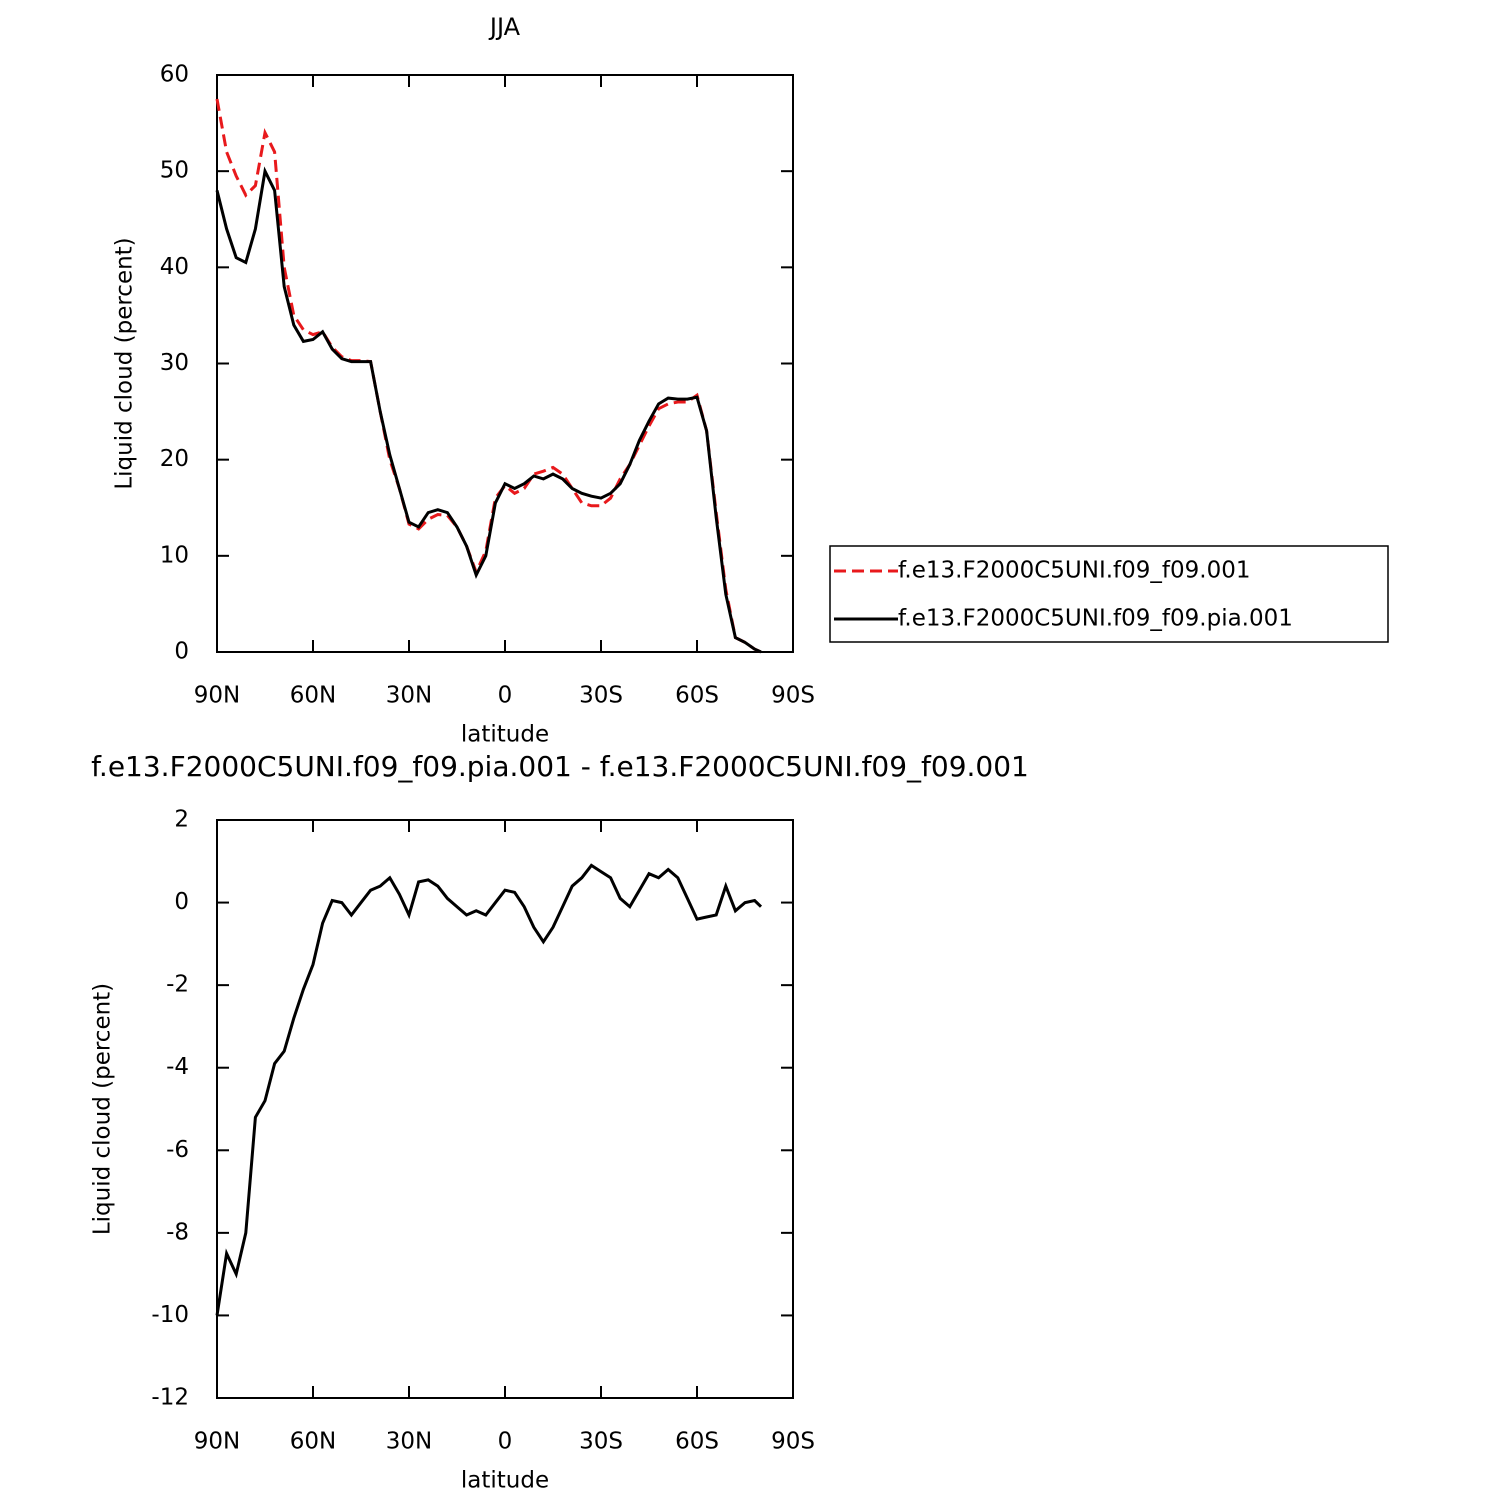  I want to click on y-tick-label: 20, so click(174, 459).